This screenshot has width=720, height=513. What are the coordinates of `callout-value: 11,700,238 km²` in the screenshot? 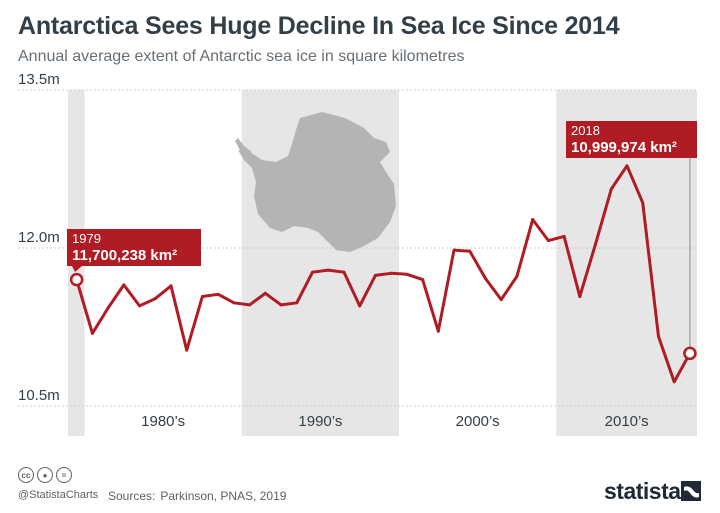 It's located at (124, 255).